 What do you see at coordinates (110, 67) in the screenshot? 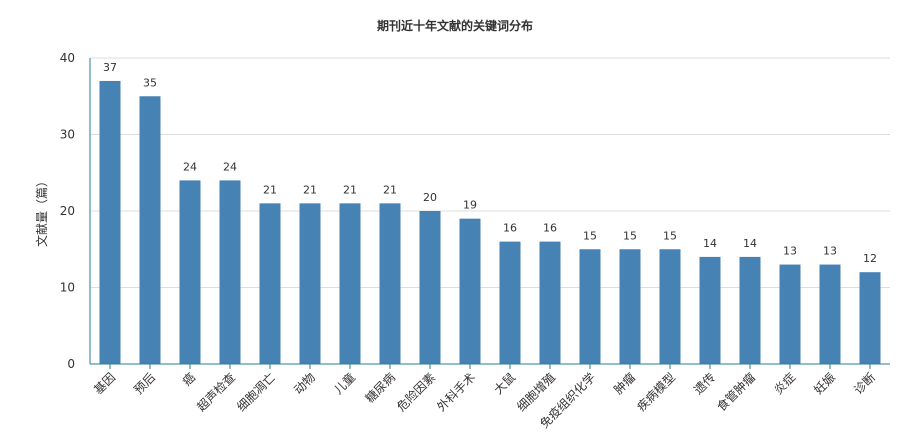
I see `data-label: 37` at bounding box center [110, 67].